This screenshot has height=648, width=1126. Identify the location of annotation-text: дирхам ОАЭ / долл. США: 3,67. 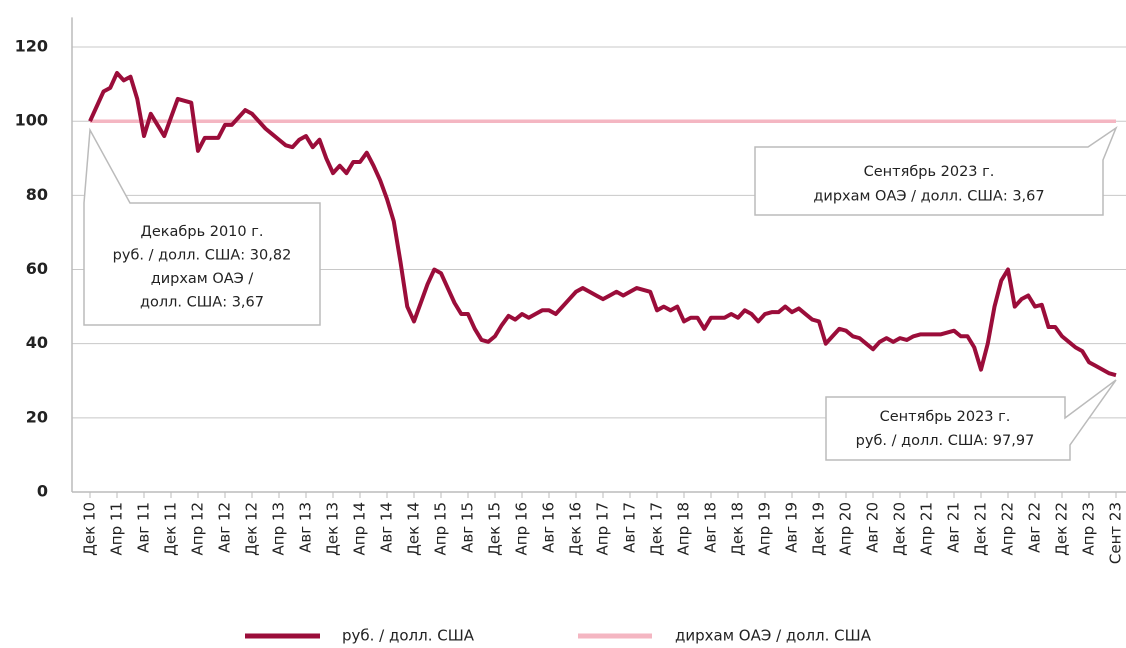
(928, 197).